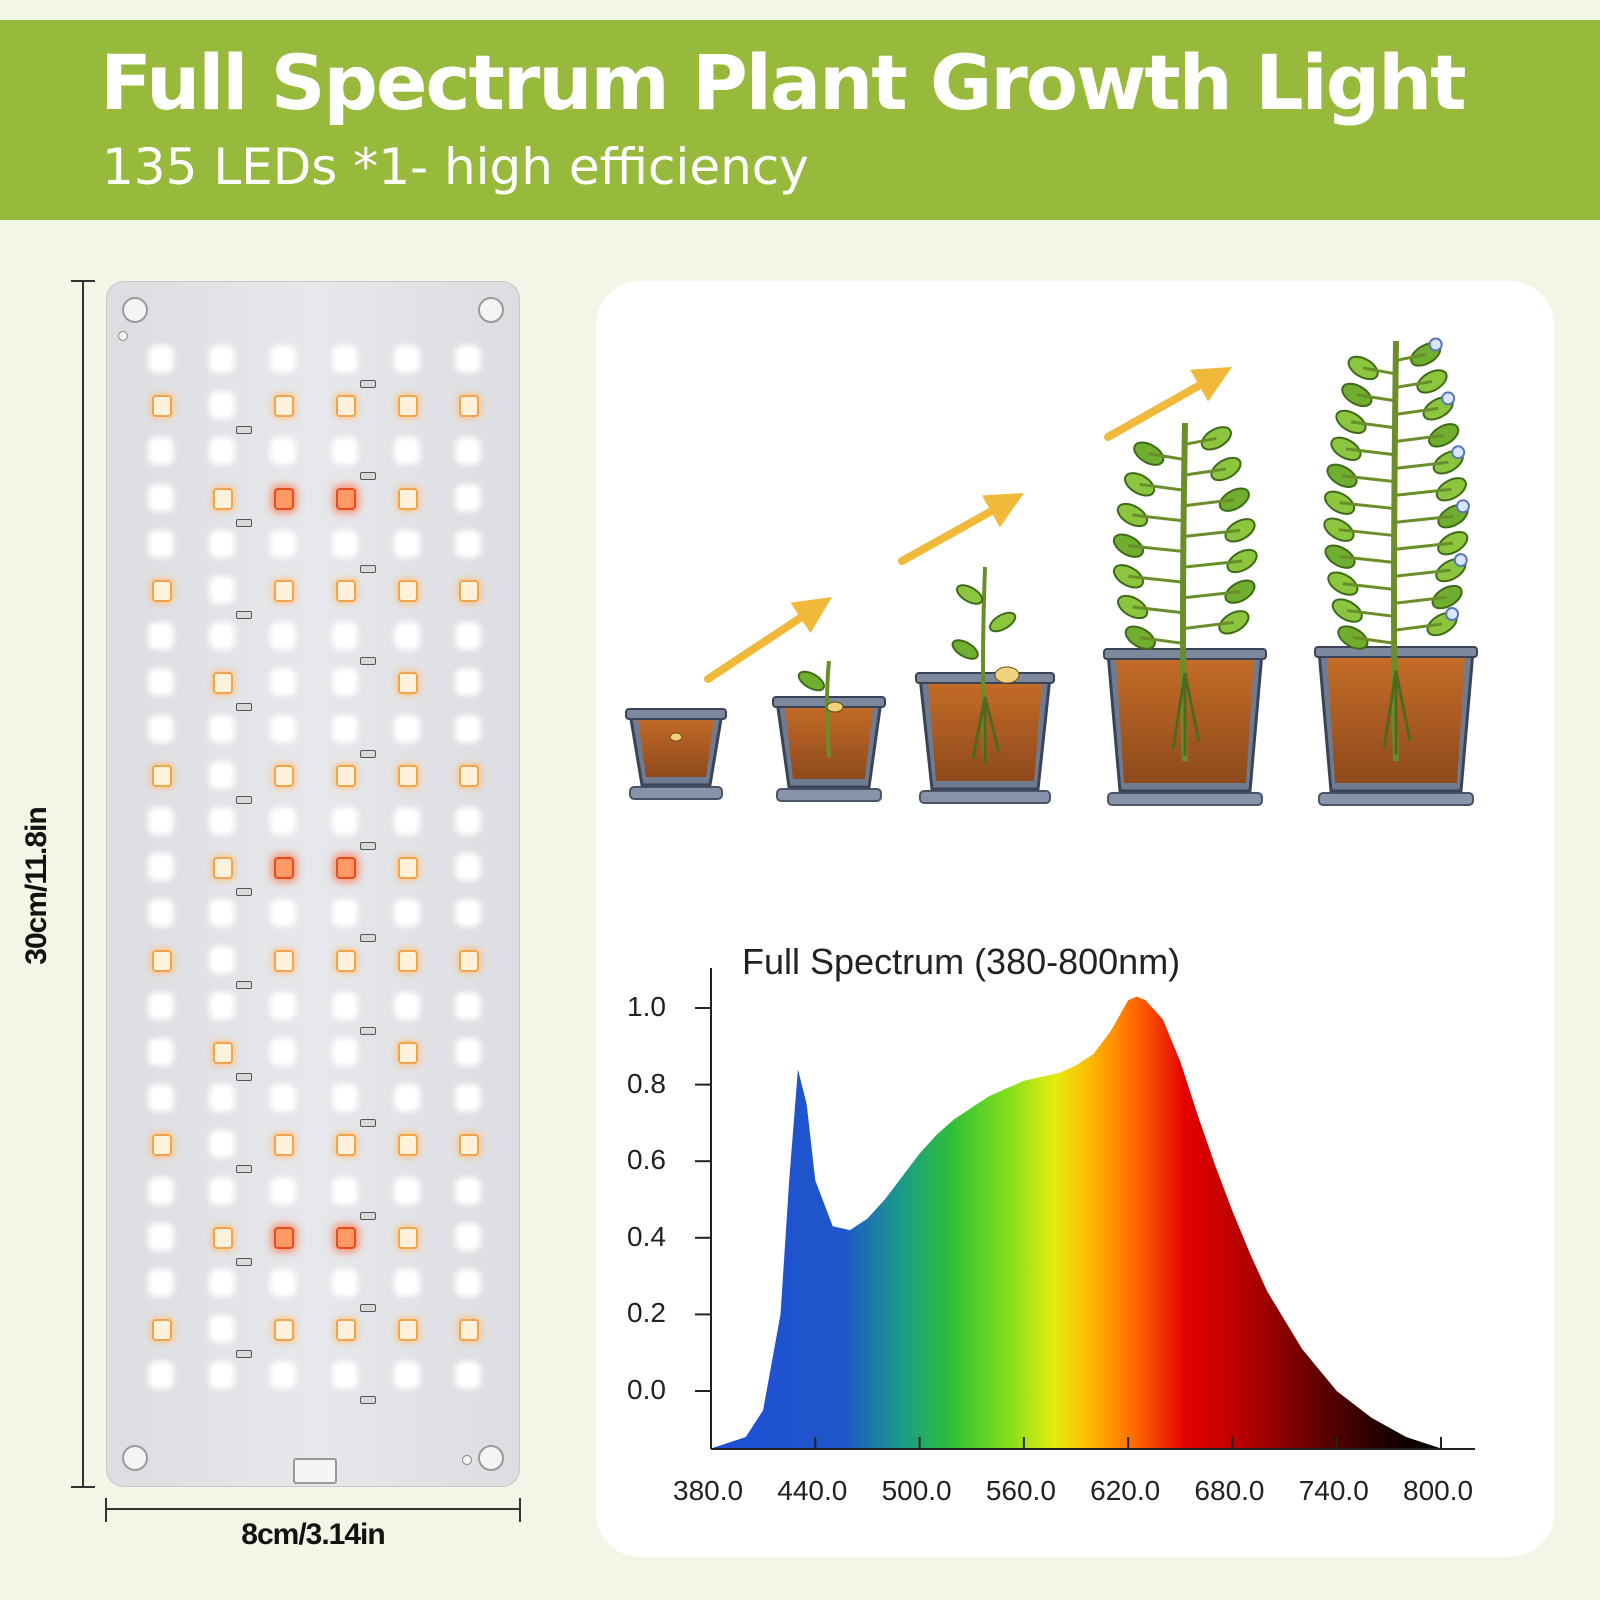  What do you see at coordinates (1229, 1490) in the screenshot?
I see `x-tick-label: 680.0` at bounding box center [1229, 1490].